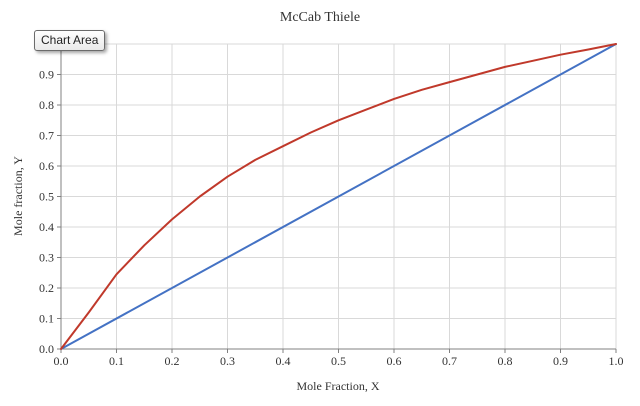  I want to click on chart-title: McCab Thiele, so click(320, 17).